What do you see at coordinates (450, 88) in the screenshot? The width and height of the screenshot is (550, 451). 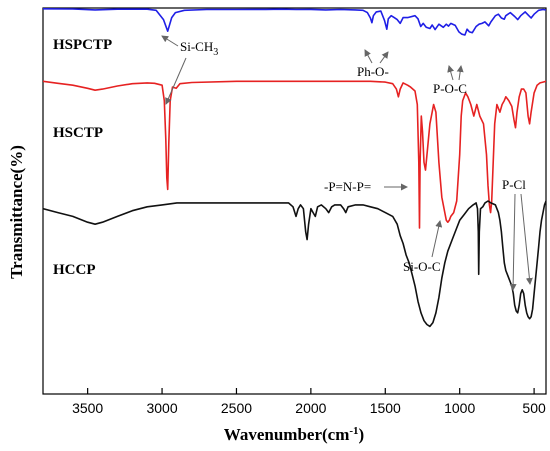 I see `annotation-p-o-c: P-O-C` at bounding box center [450, 88].